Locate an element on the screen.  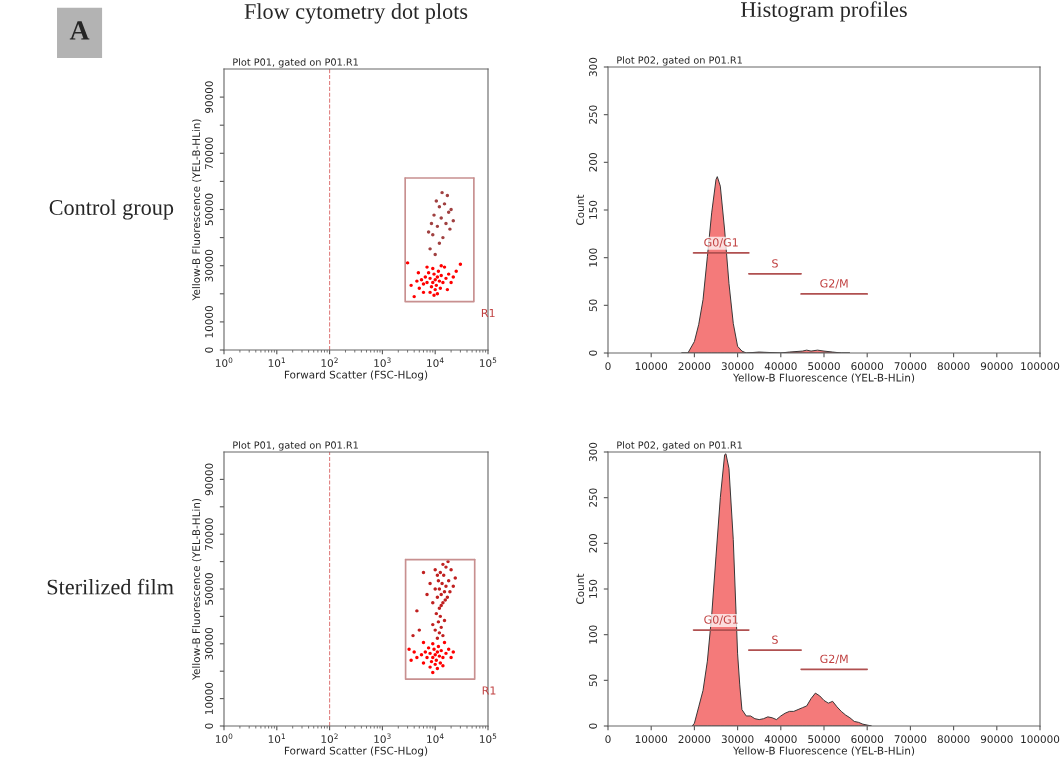
chart-title: Histogram profiles is located at coordinates (824, 11).